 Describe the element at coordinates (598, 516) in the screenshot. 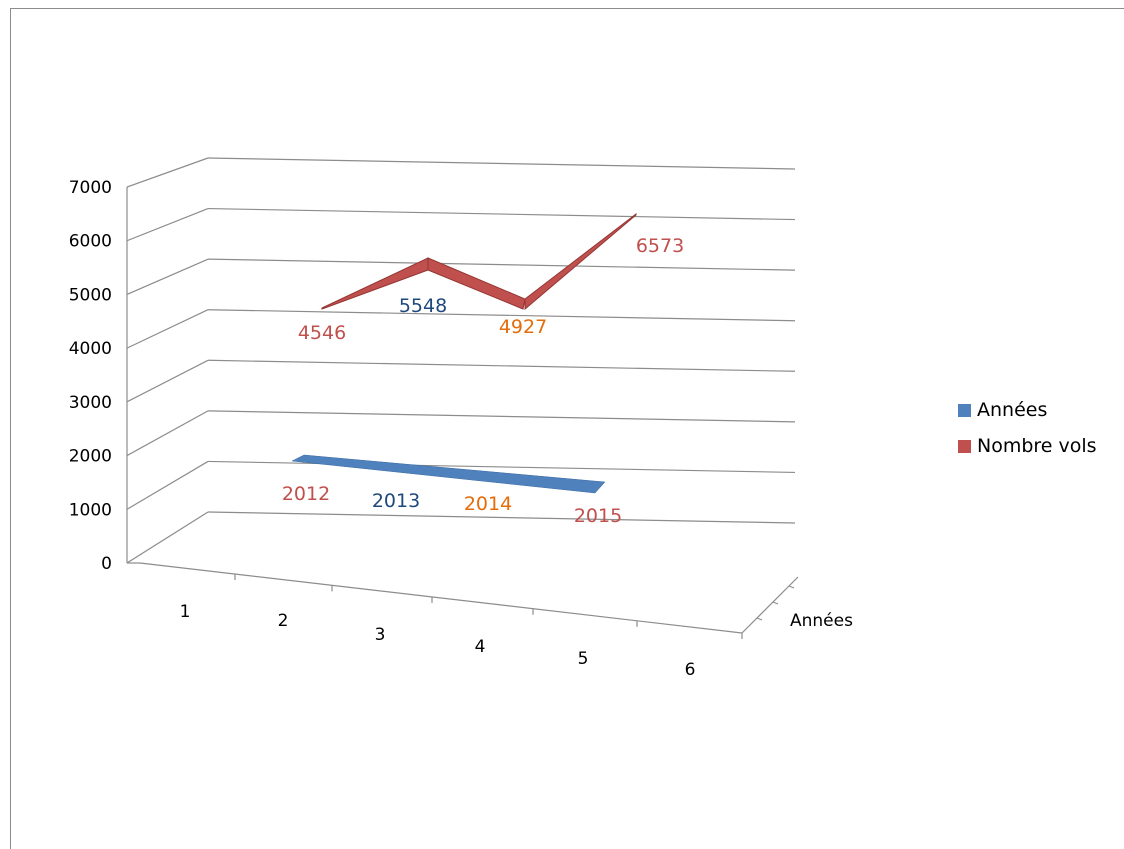

I see `data-label-annees: 2015` at that location.